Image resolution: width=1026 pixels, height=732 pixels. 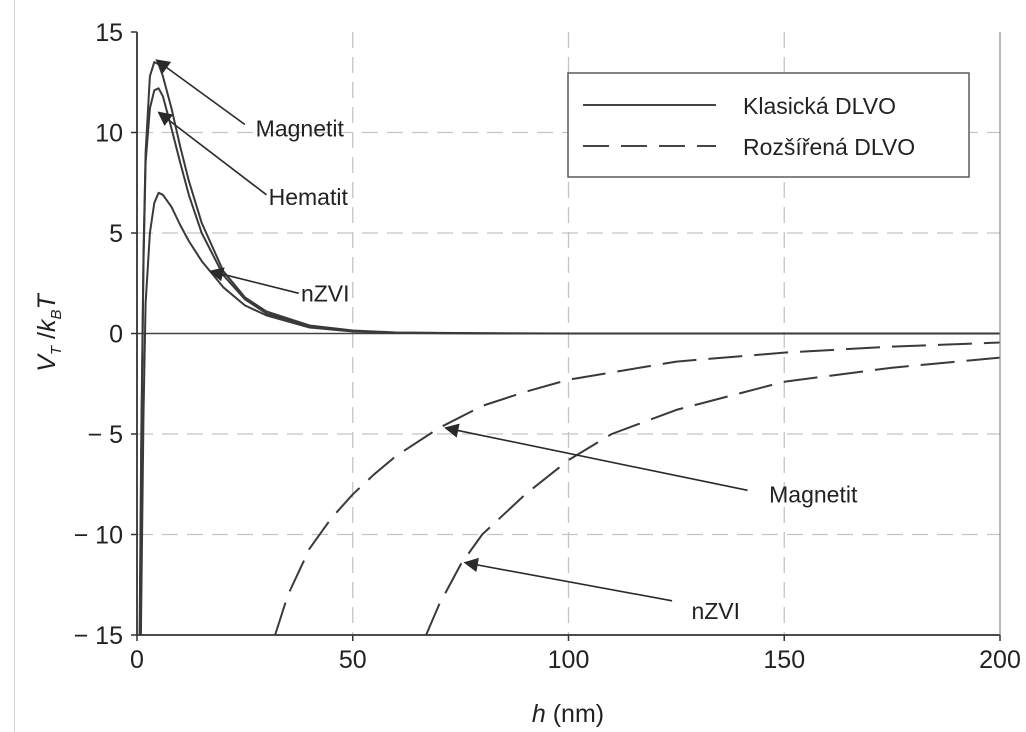 What do you see at coordinates (109, 134) in the screenshot?
I see `y-tick-label: 10` at bounding box center [109, 134].